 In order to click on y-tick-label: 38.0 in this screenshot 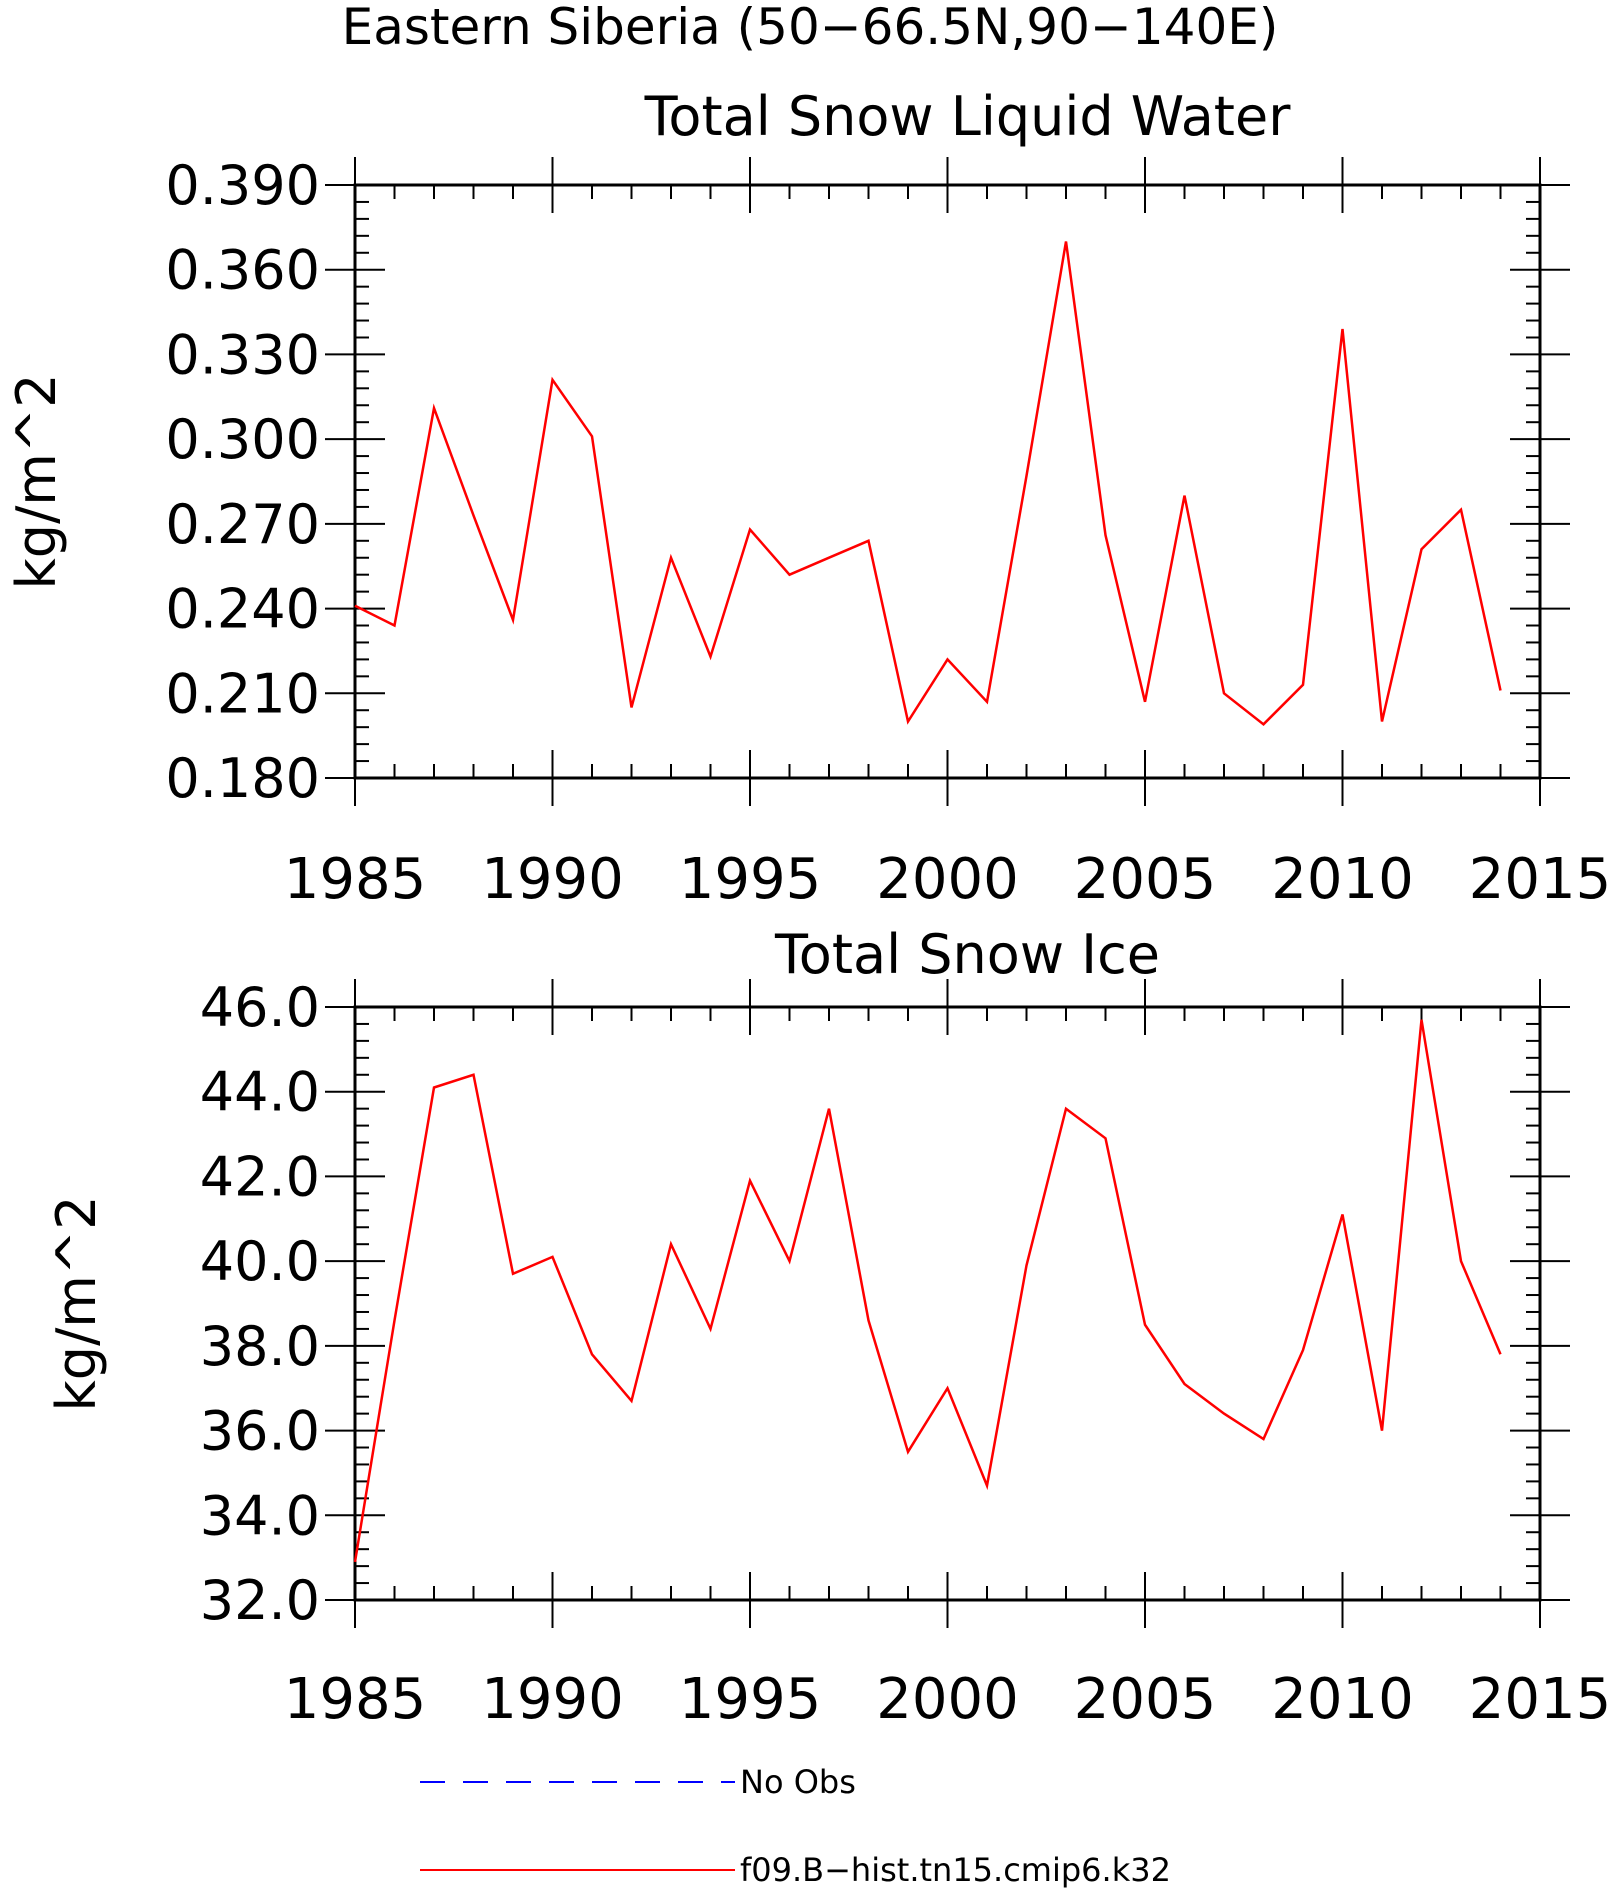, I will do `click(260, 1346)`.